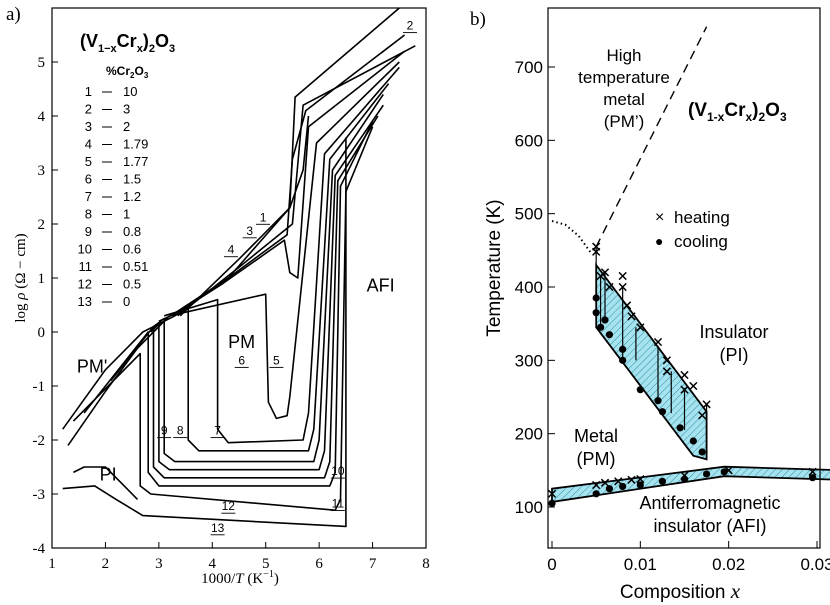 Image resolution: width=830 pixels, height=605 pixels. Describe the element at coordinates (239, 557) in the screenshot. I see `panel-a-x-ticks: 1 2 3 4 5 6 7 8` at that location.